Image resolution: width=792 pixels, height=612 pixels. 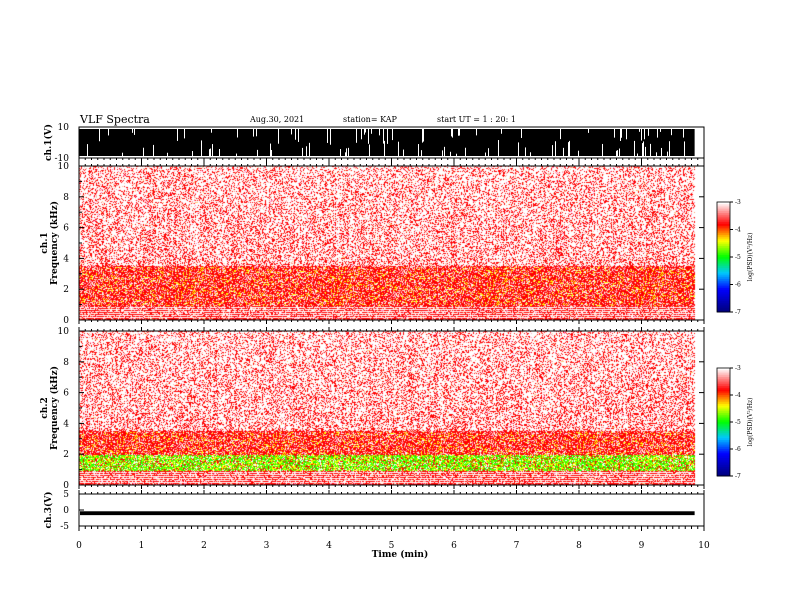 What do you see at coordinates (66, 290) in the screenshot?
I see `ch1-spectrogram-ytick-label: 2` at bounding box center [66, 290].